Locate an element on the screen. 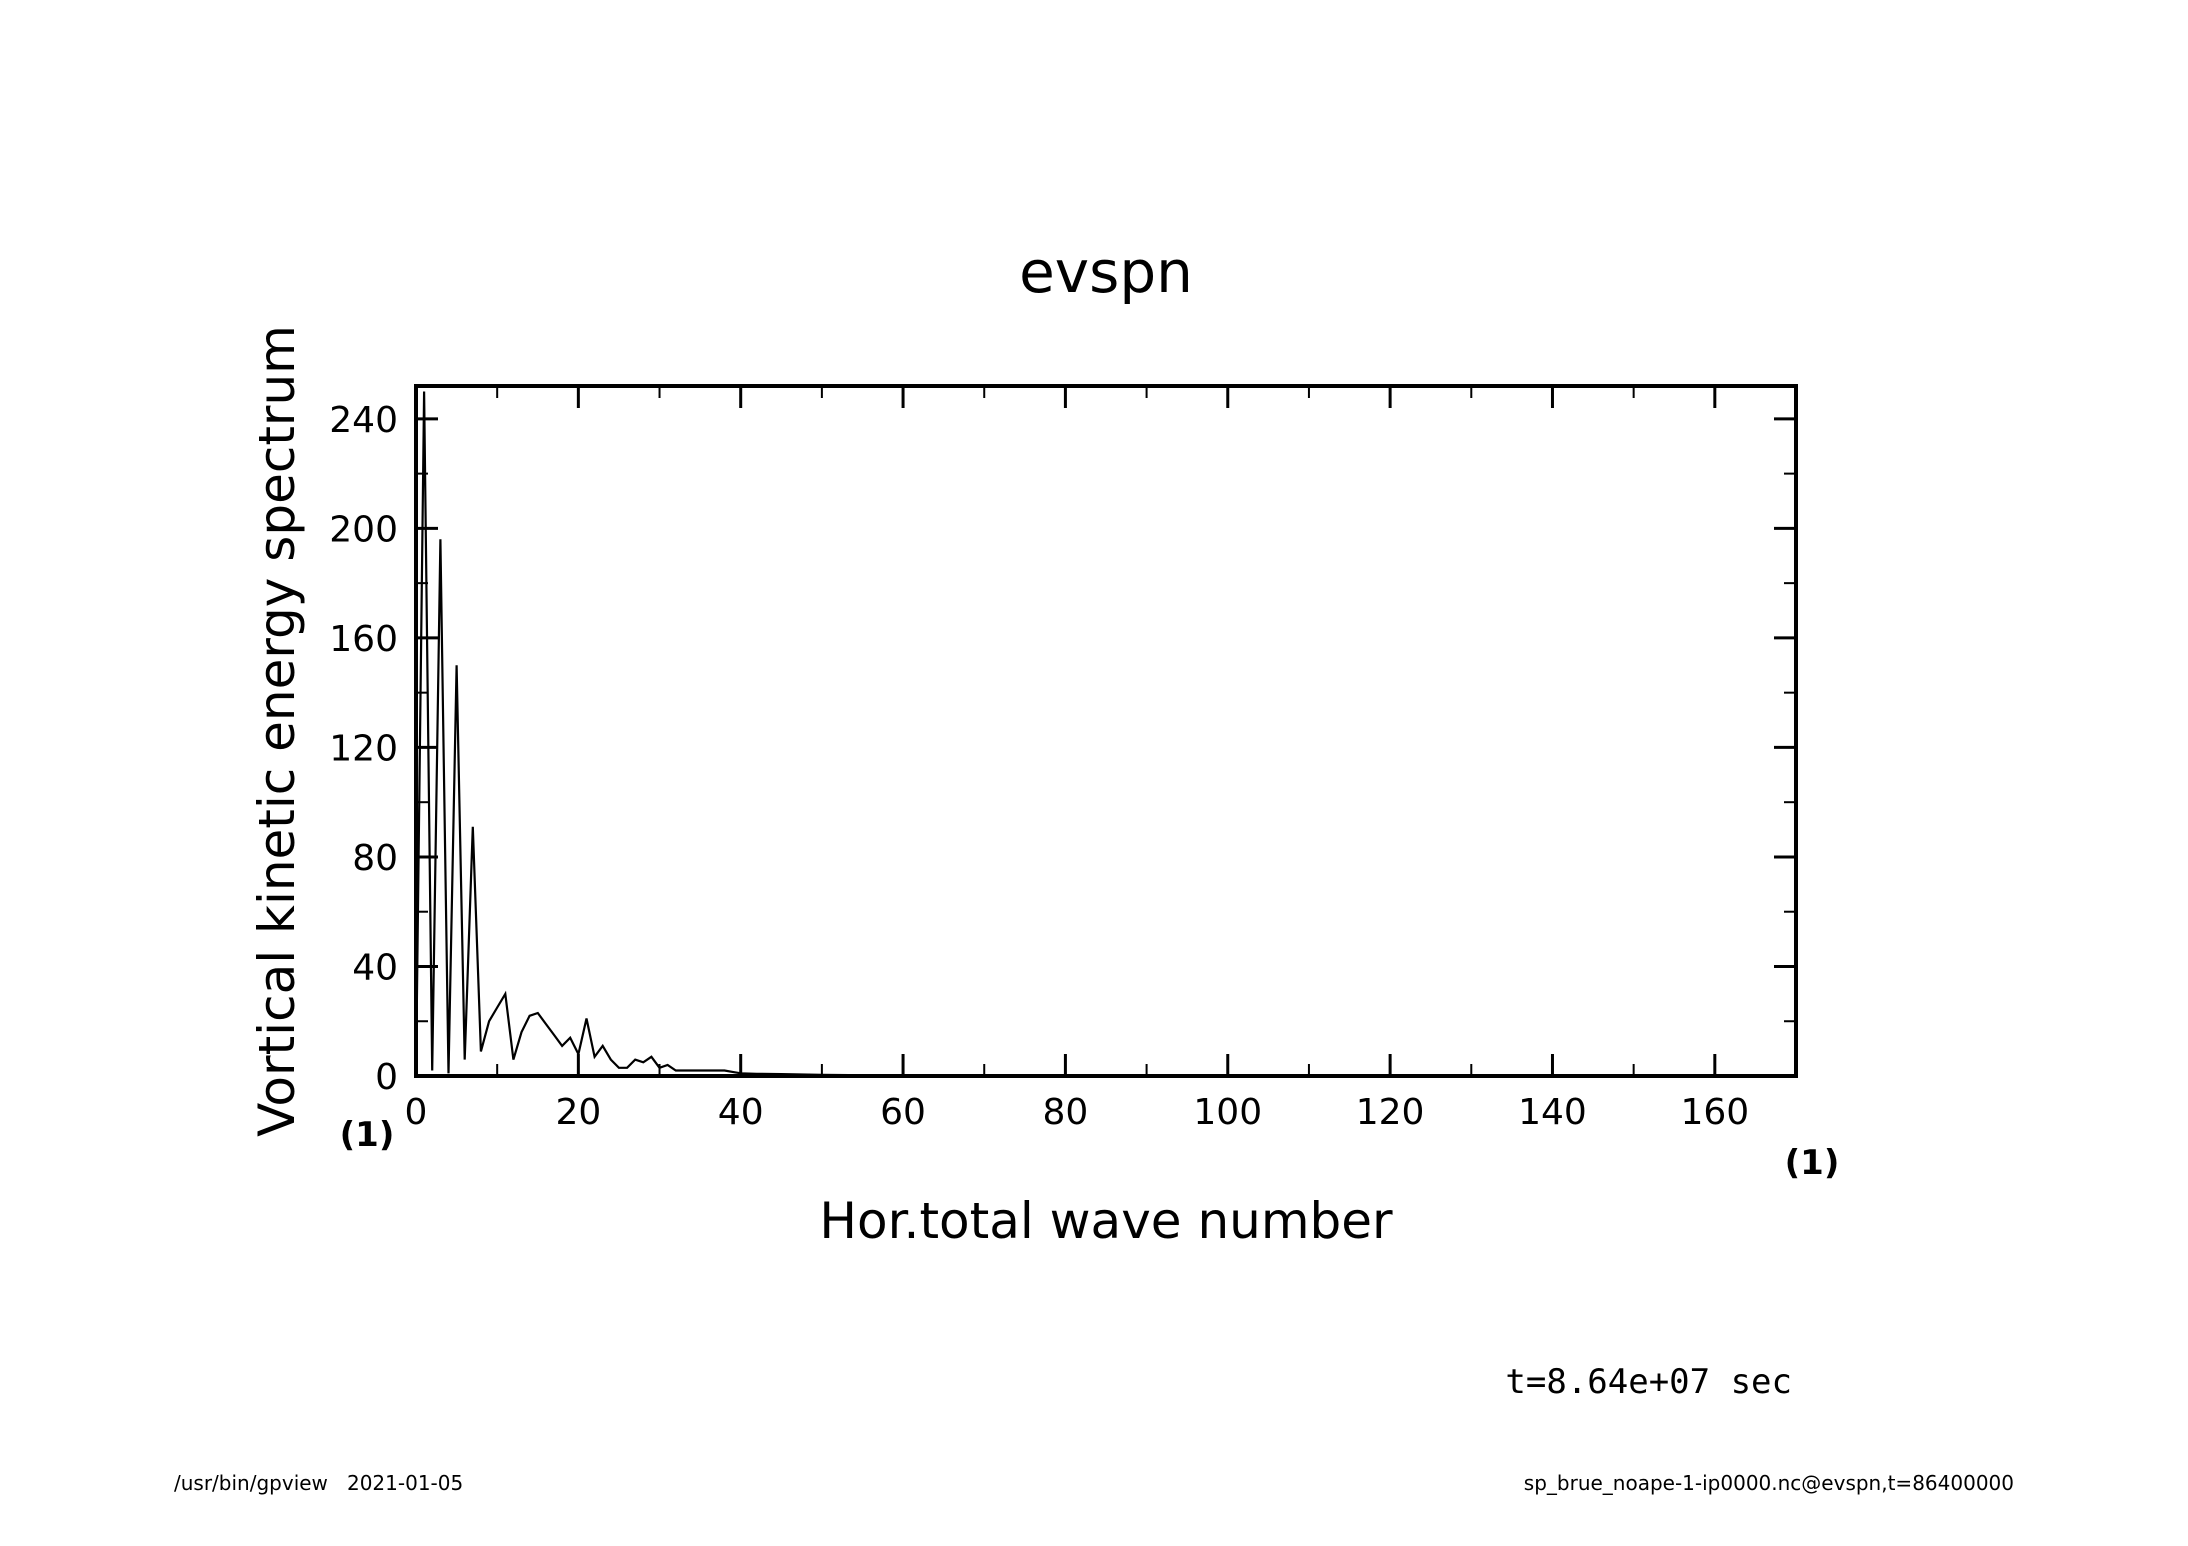 The height and width of the screenshot is (1546, 2188). x-tick-label: 0 is located at coordinates (416, 1112).